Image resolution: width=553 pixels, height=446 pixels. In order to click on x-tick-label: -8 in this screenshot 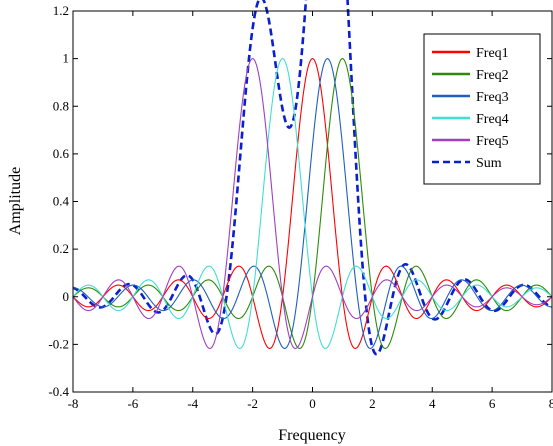, I will do `click(73, 403)`.